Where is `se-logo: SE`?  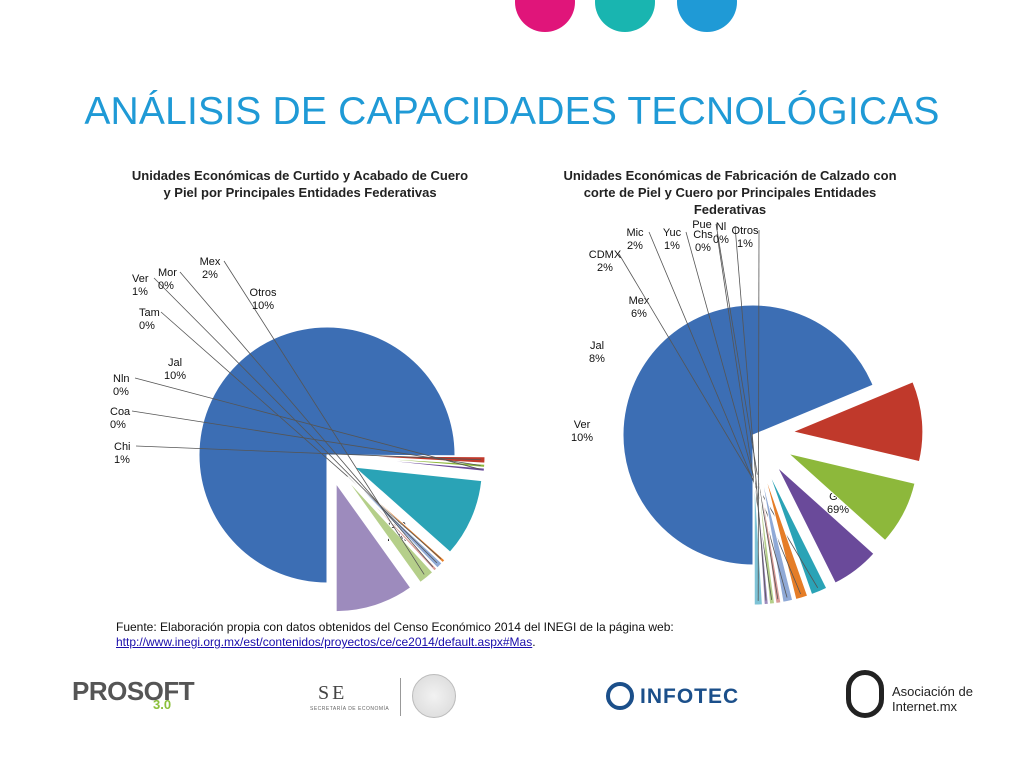 se-logo: SE is located at coordinates (333, 693).